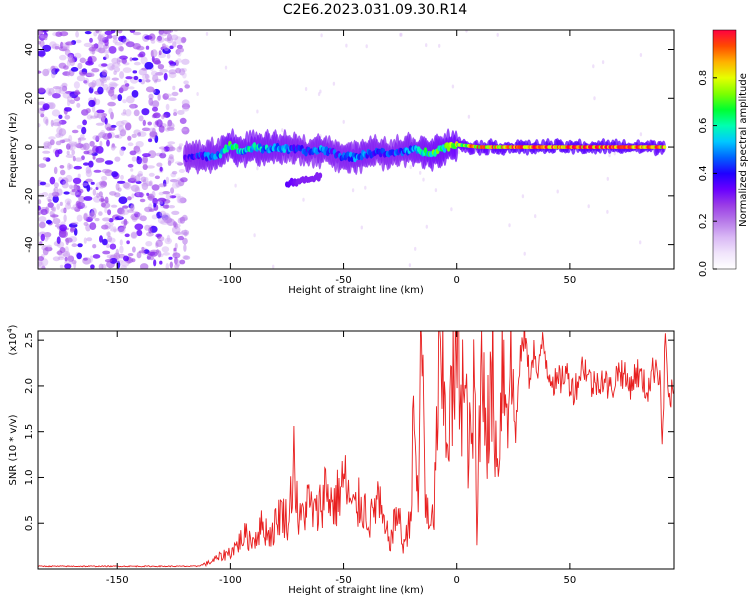 This screenshot has width=750, height=600. Describe the element at coordinates (343, 580) in the screenshot. I see `x-tick-label: -50` at that location.